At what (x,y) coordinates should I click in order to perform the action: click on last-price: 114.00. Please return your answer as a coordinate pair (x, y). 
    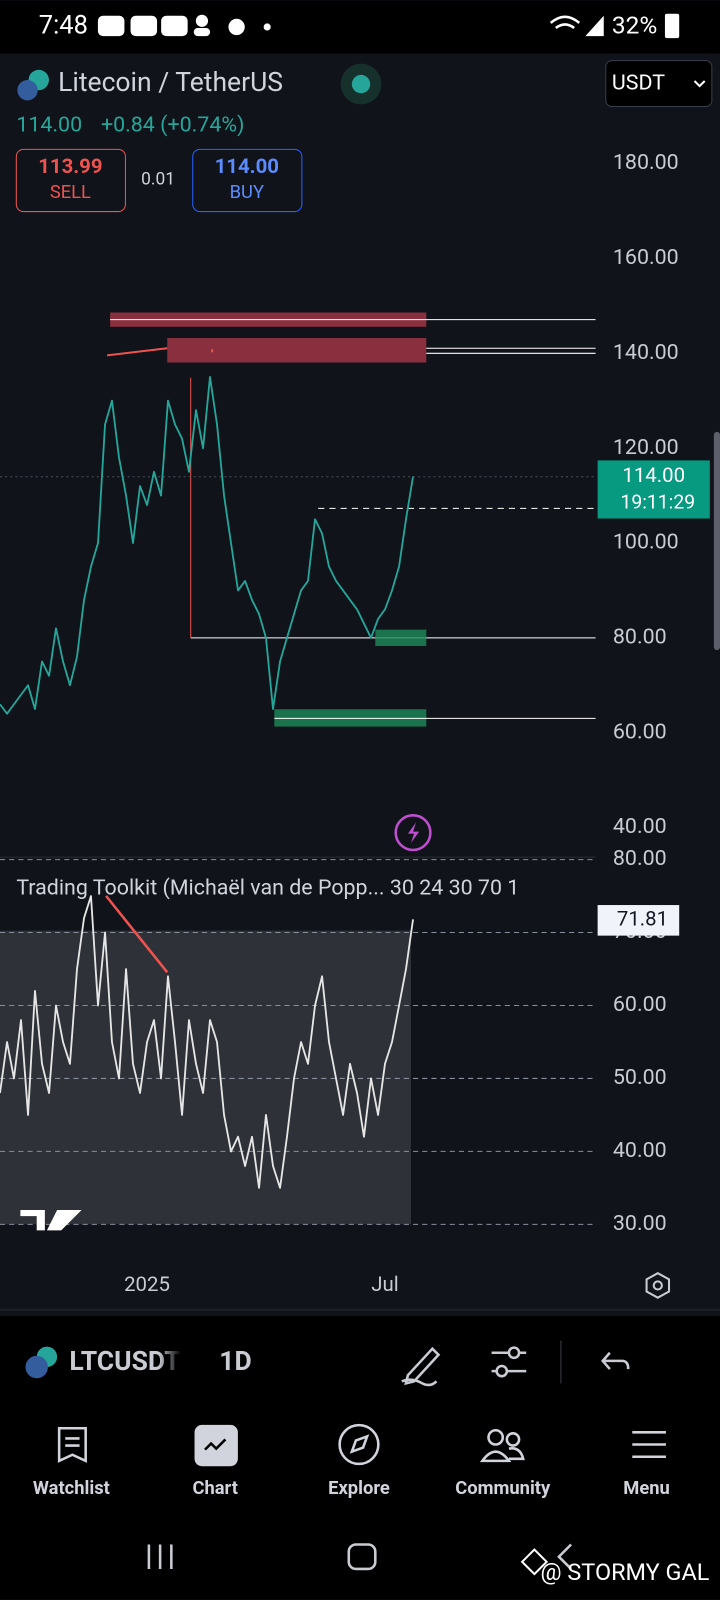
    Looking at the image, I should click on (49, 125).